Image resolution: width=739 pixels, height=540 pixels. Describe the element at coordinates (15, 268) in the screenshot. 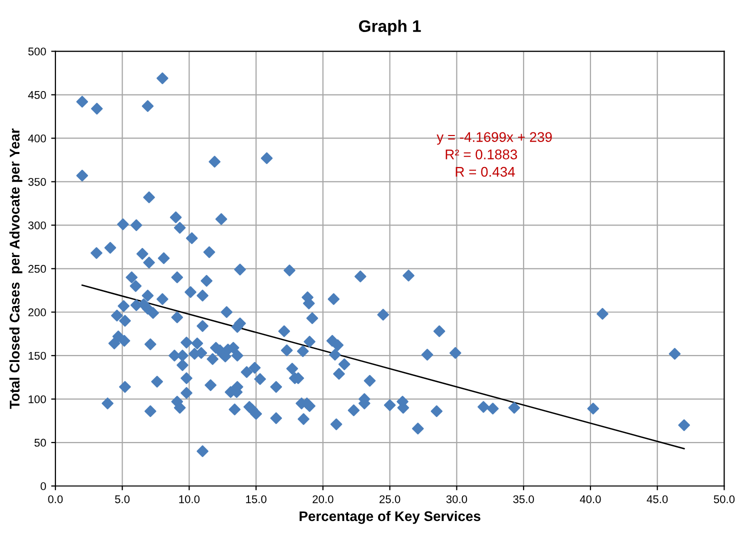

I see `y-axis-title: Total Closed Cases per Advocate per Year` at that location.